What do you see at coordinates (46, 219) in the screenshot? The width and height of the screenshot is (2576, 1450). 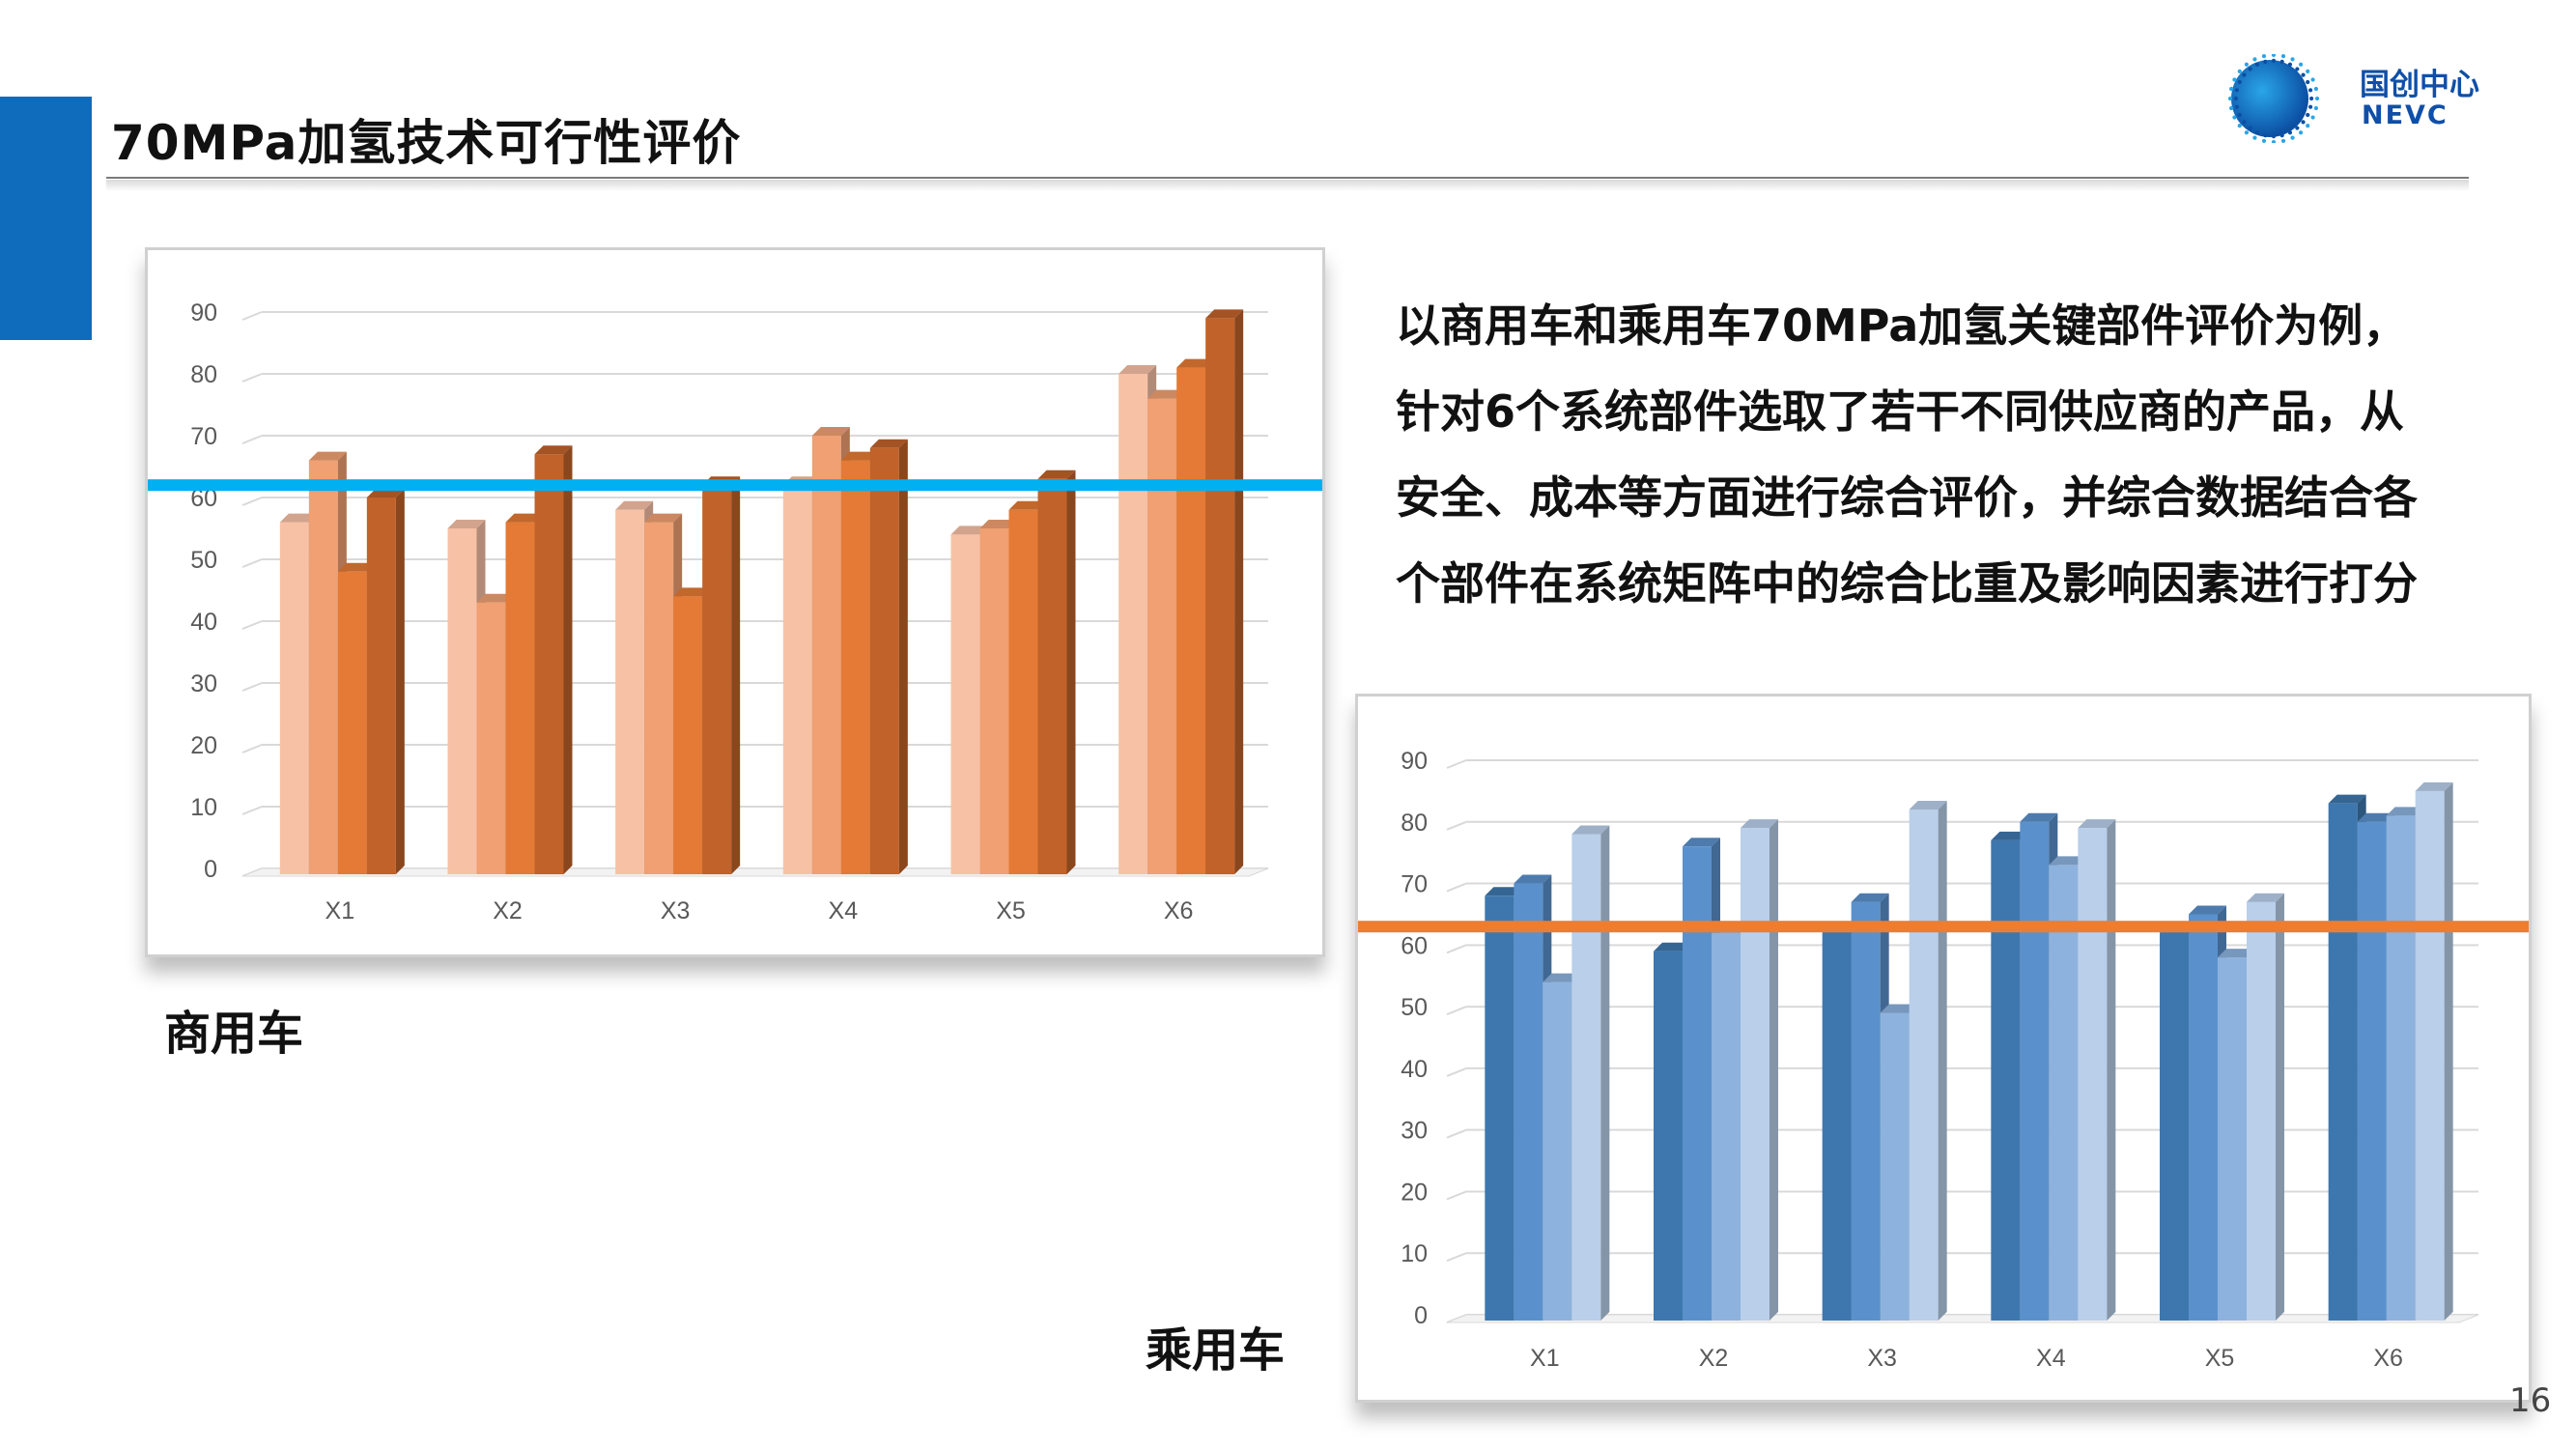 I see `accent-side-bar` at bounding box center [46, 219].